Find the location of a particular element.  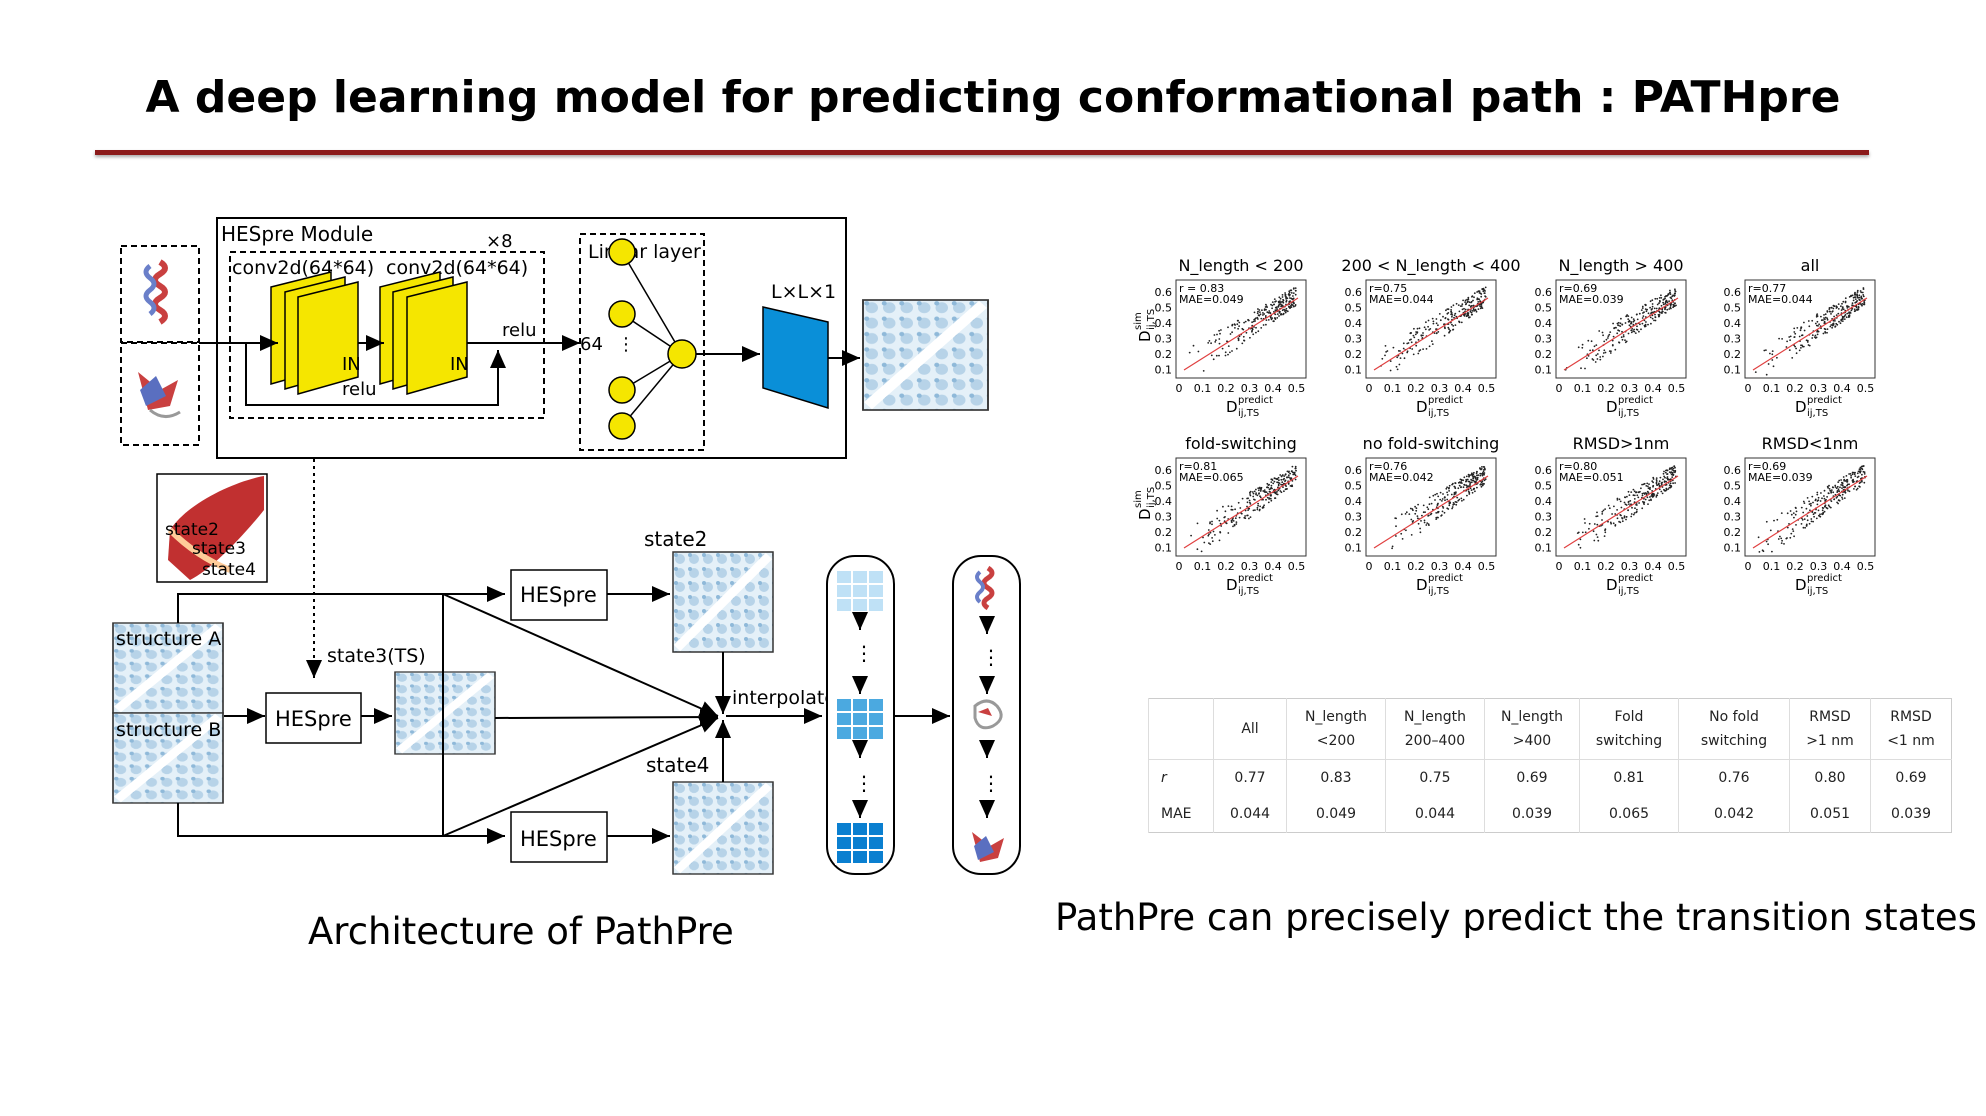

r-value: r=0.76 is located at coordinates (1388, 466).